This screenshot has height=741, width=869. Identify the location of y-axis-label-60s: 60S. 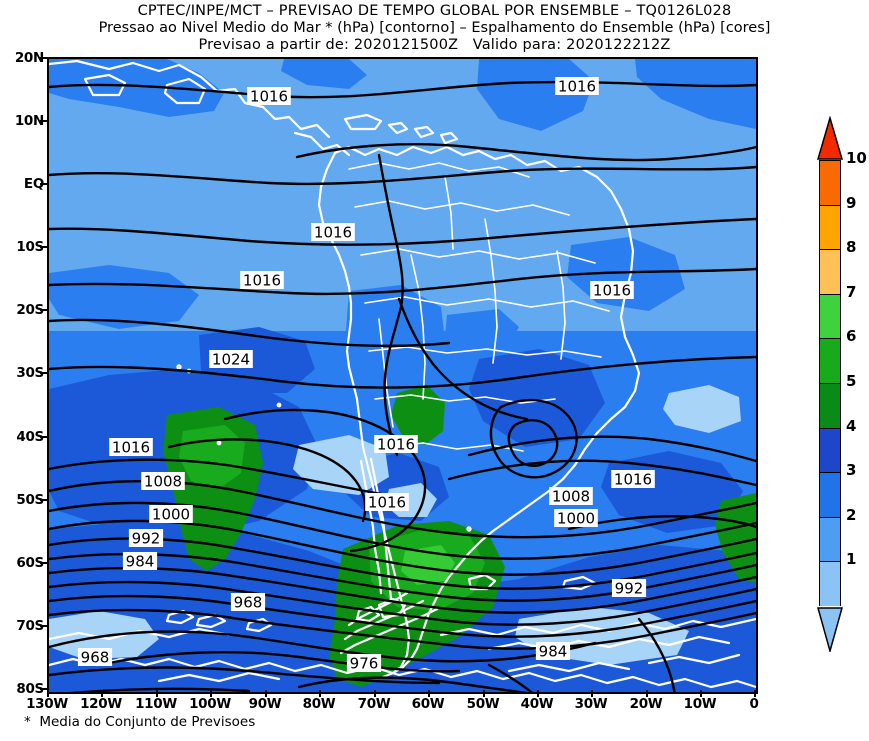
(30, 563).